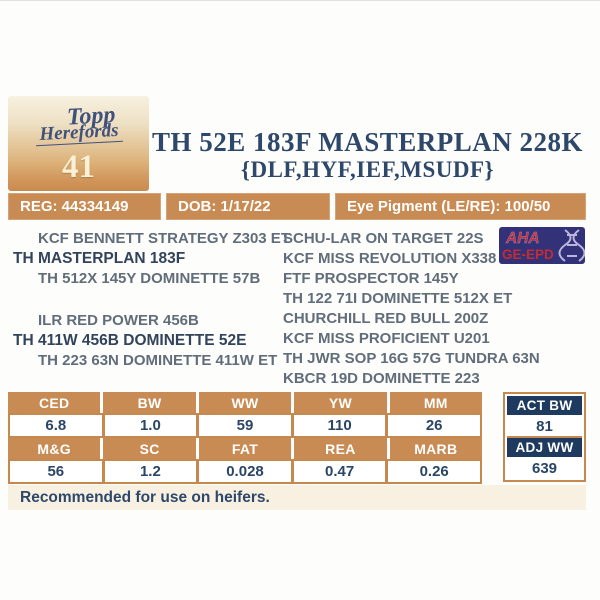  I want to click on epd-header-bw: BW, so click(149, 402).